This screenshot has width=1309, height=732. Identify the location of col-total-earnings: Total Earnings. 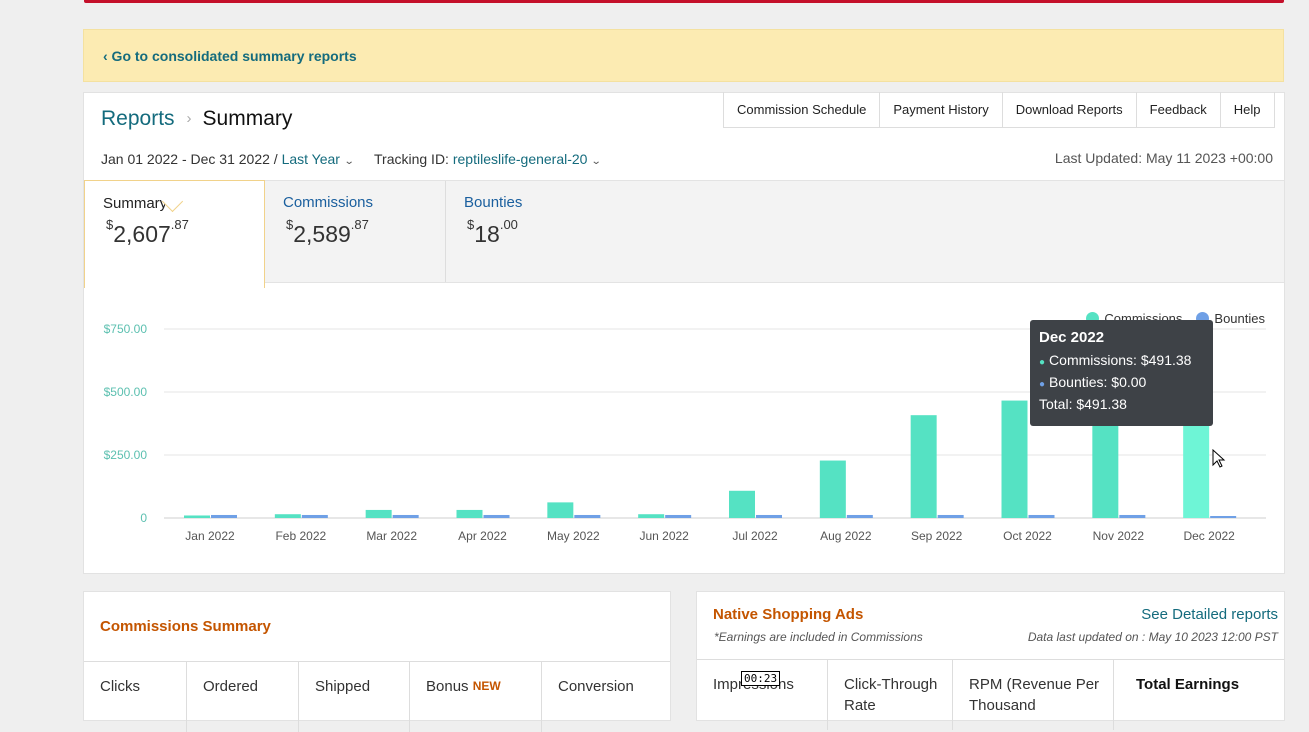
(1188, 684).